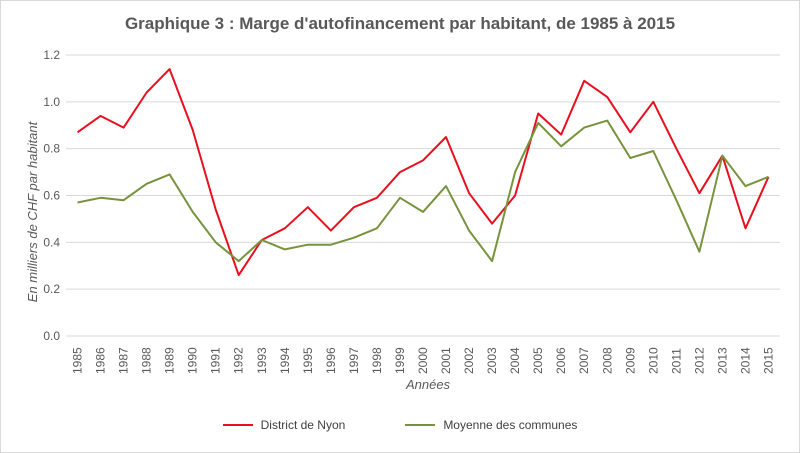  Describe the element at coordinates (745, 360) in the screenshot. I see `x-tick-label: 2014` at that location.